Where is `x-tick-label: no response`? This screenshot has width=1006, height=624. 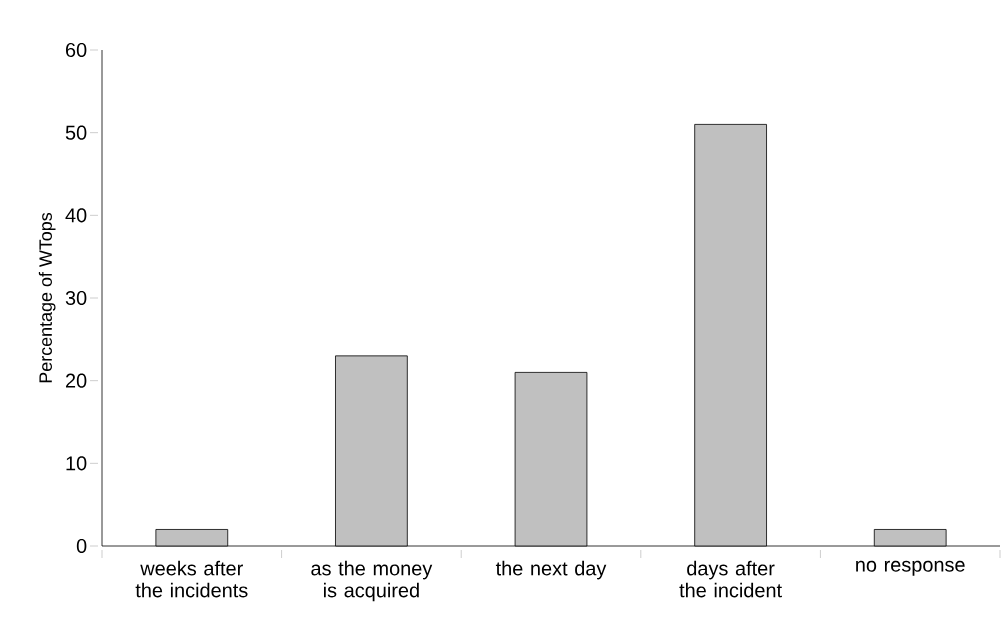 x-tick-label: no response is located at coordinates (910, 568).